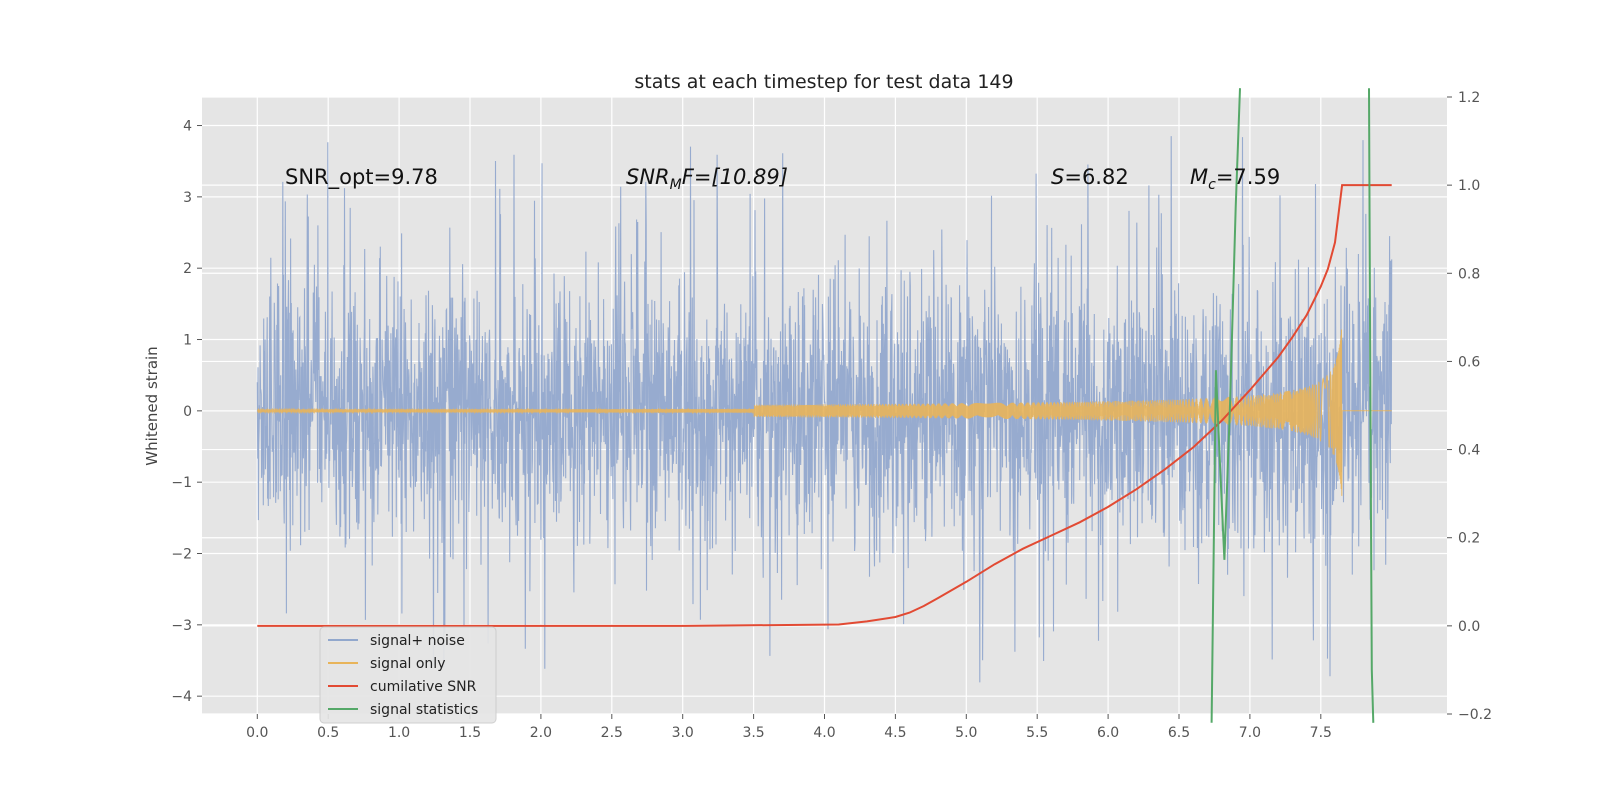  Describe the element at coordinates (966, 733) in the screenshot. I see `x-tick-label: 5.0` at that location.